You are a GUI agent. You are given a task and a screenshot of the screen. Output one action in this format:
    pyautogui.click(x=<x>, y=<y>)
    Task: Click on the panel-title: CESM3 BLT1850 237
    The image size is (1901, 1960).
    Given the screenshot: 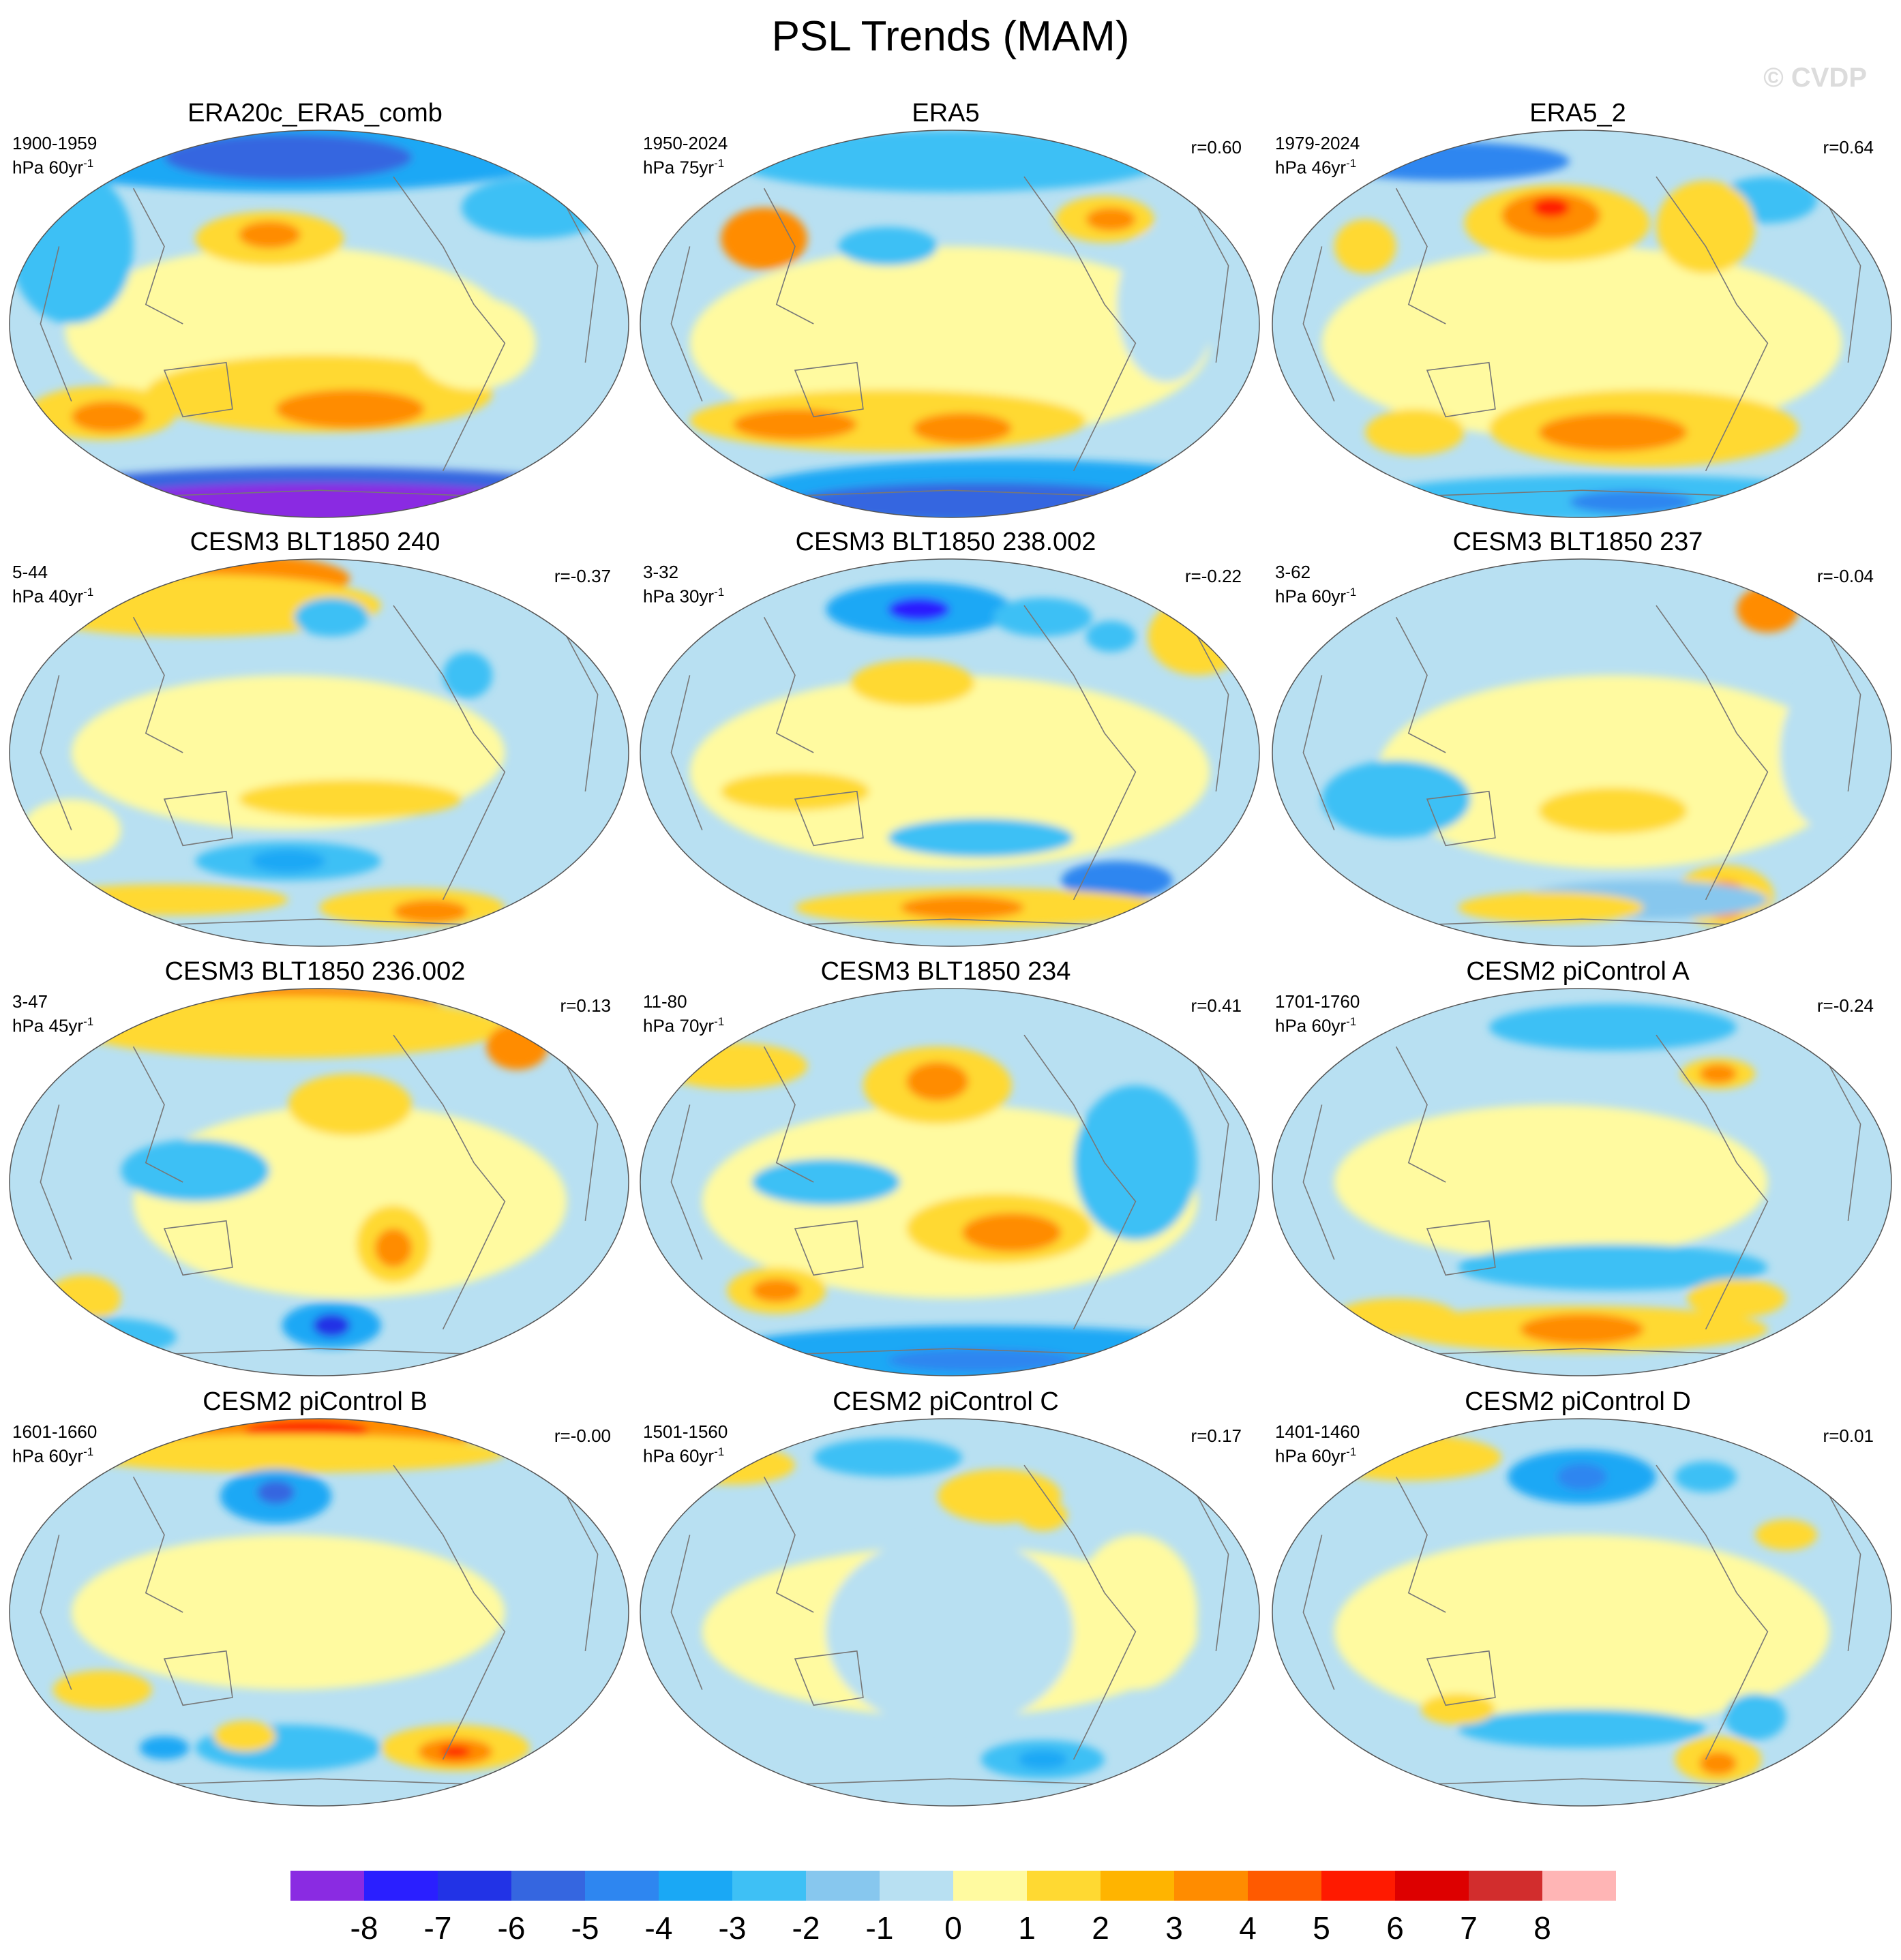 What is the action you would take?
    pyautogui.click(x=1578, y=542)
    